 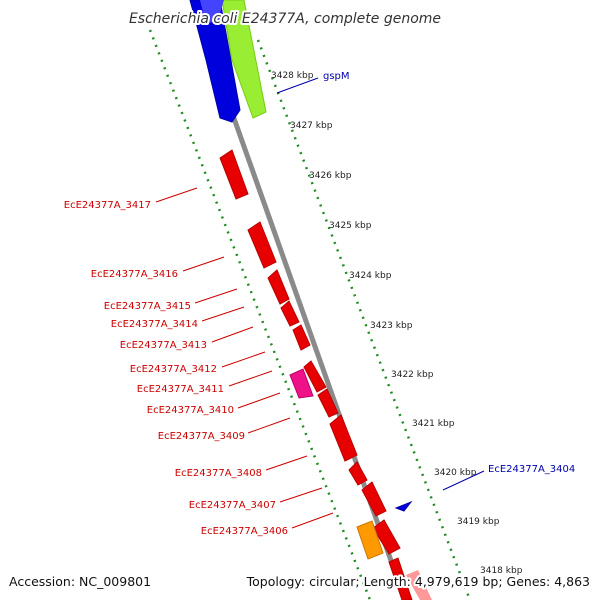 What do you see at coordinates (147, 306) in the screenshot?
I see `gene-label-EcE24377A_3415: EcE24377A_3415` at bounding box center [147, 306].